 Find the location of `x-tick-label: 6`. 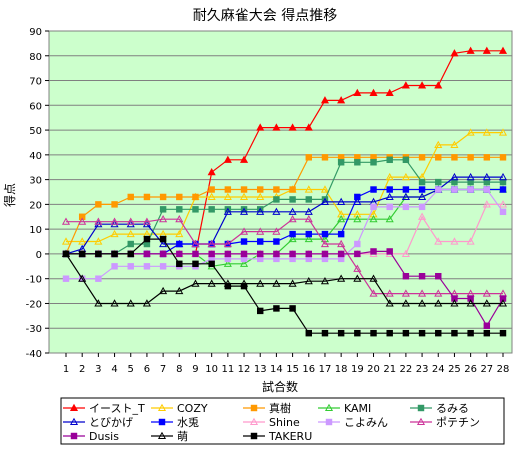

x-tick-label: 6 is located at coordinates (147, 369).